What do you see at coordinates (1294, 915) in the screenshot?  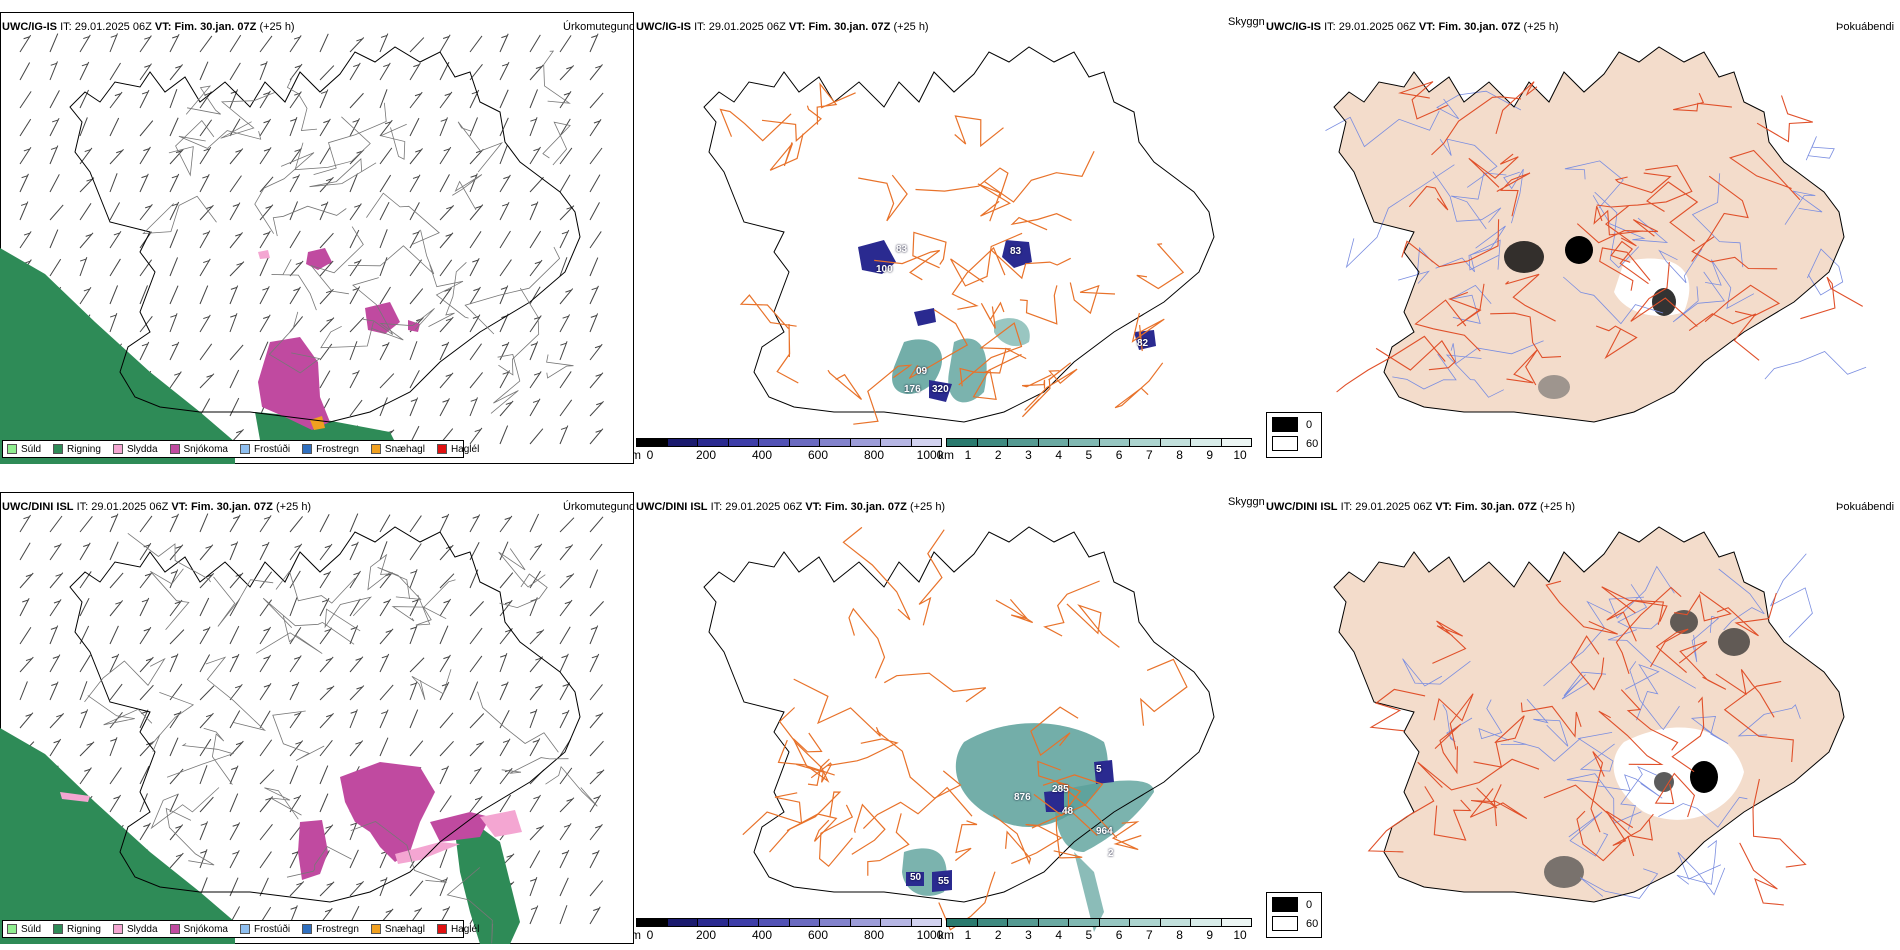 I see `fog-legend-row2: 0 60` at bounding box center [1294, 915].